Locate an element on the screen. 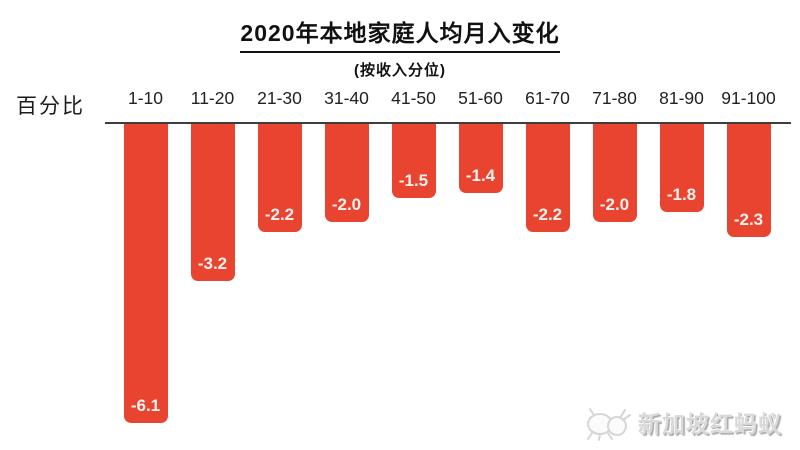  category-label-text: 41-50 is located at coordinates (413, 98).